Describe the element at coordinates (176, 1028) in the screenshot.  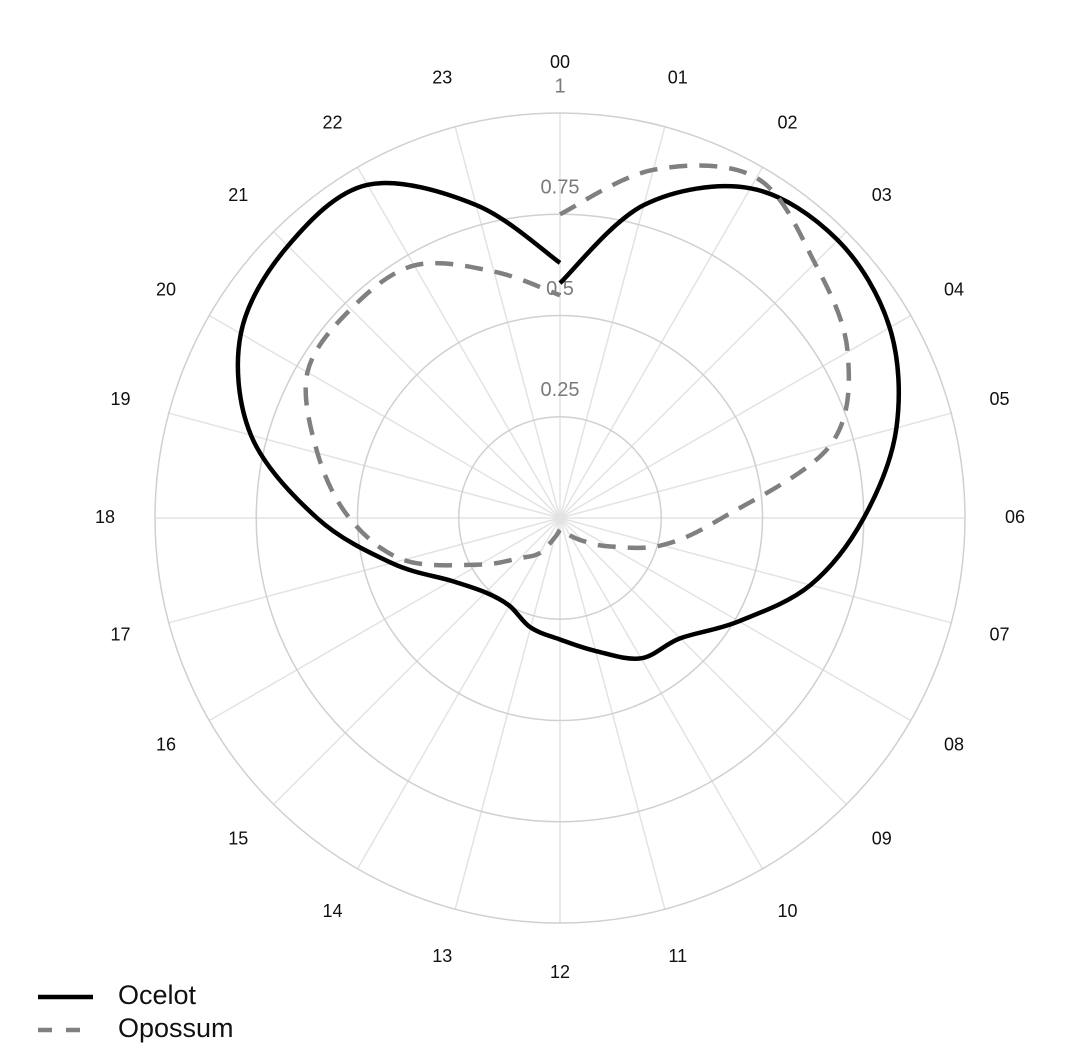
I see `legend-label: Opossum` at that location.